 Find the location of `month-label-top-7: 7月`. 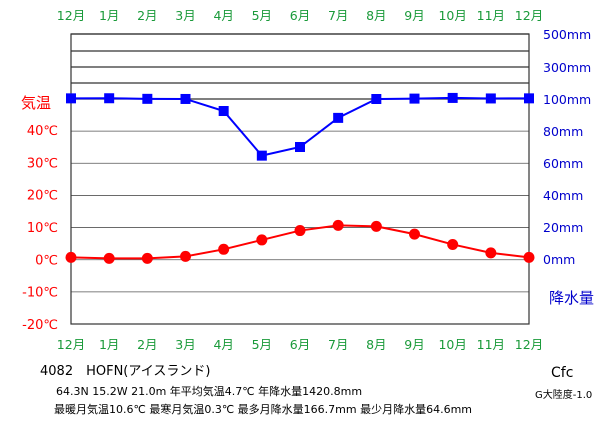

month-label-top-7: 7月 is located at coordinates (338, 15).